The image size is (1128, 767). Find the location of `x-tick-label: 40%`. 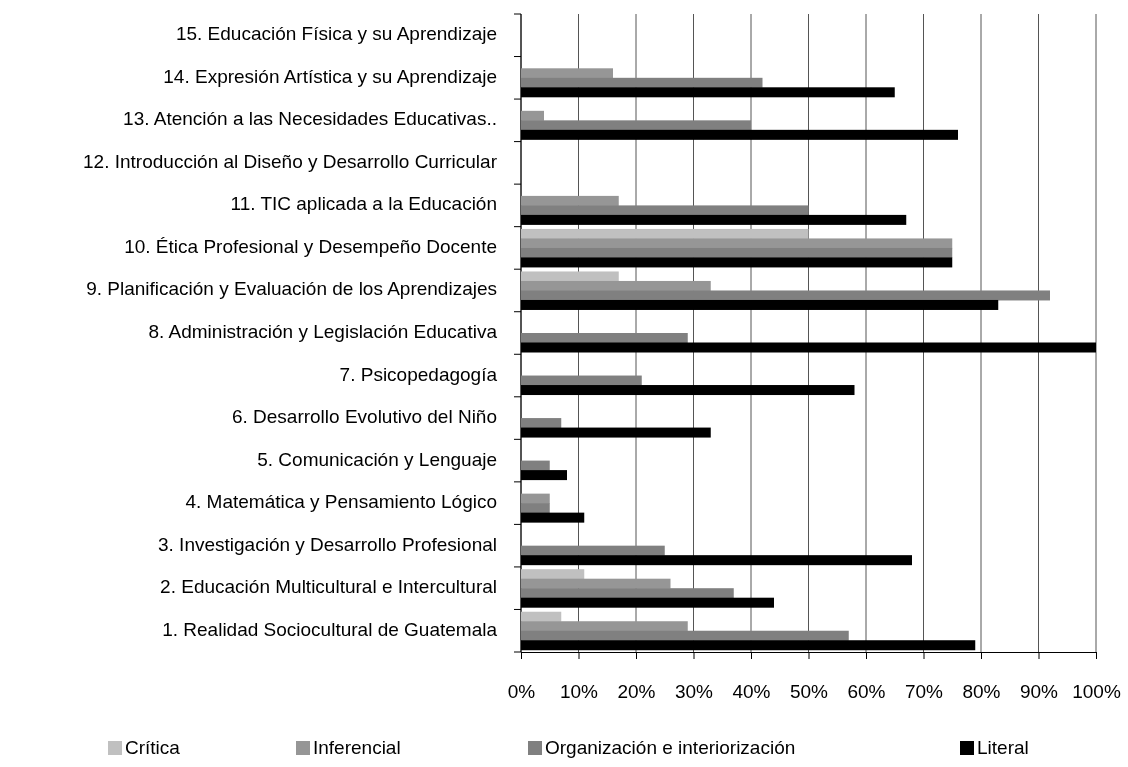

x-tick-label: 40% is located at coordinates (751, 692).